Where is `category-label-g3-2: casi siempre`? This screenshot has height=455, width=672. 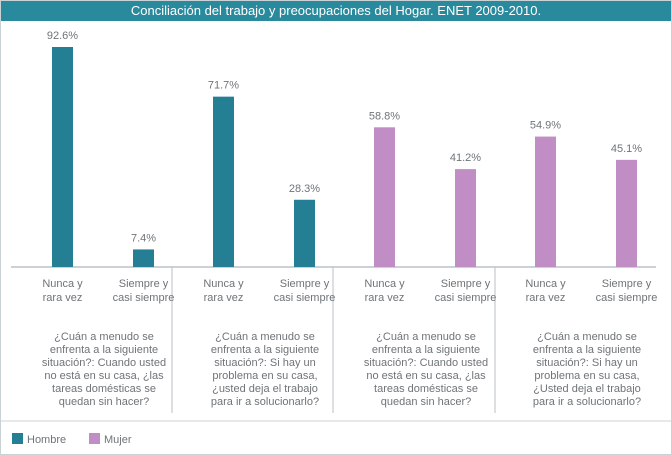
category-label-g3-2: casi siempre is located at coordinates (466, 298).